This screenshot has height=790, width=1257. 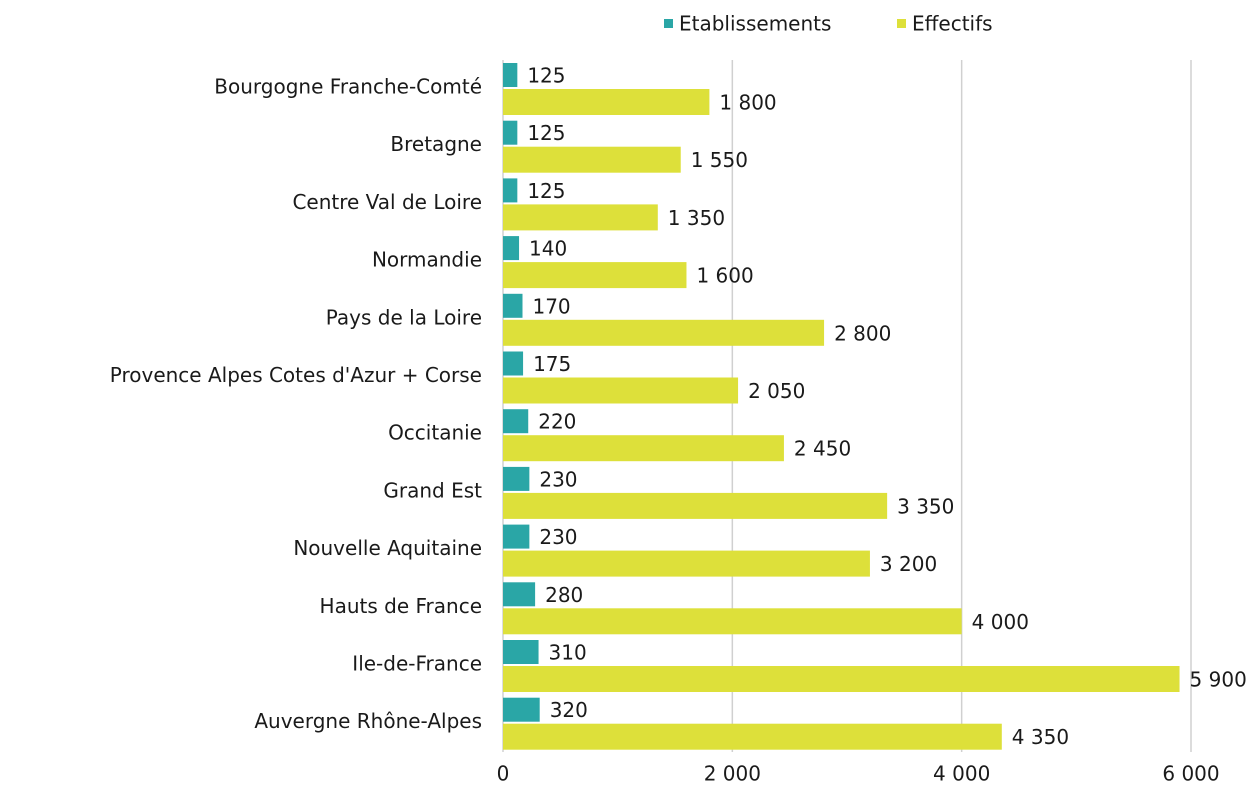 I want to click on data-label: 1 600, so click(x=724, y=276).